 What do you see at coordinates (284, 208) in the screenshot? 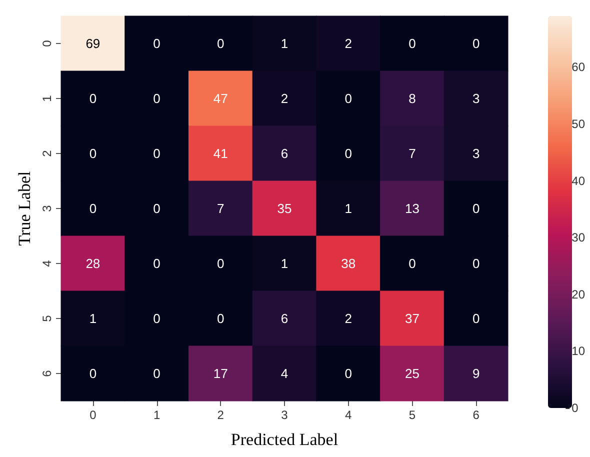
I see `data-label: 35` at bounding box center [284, 208].